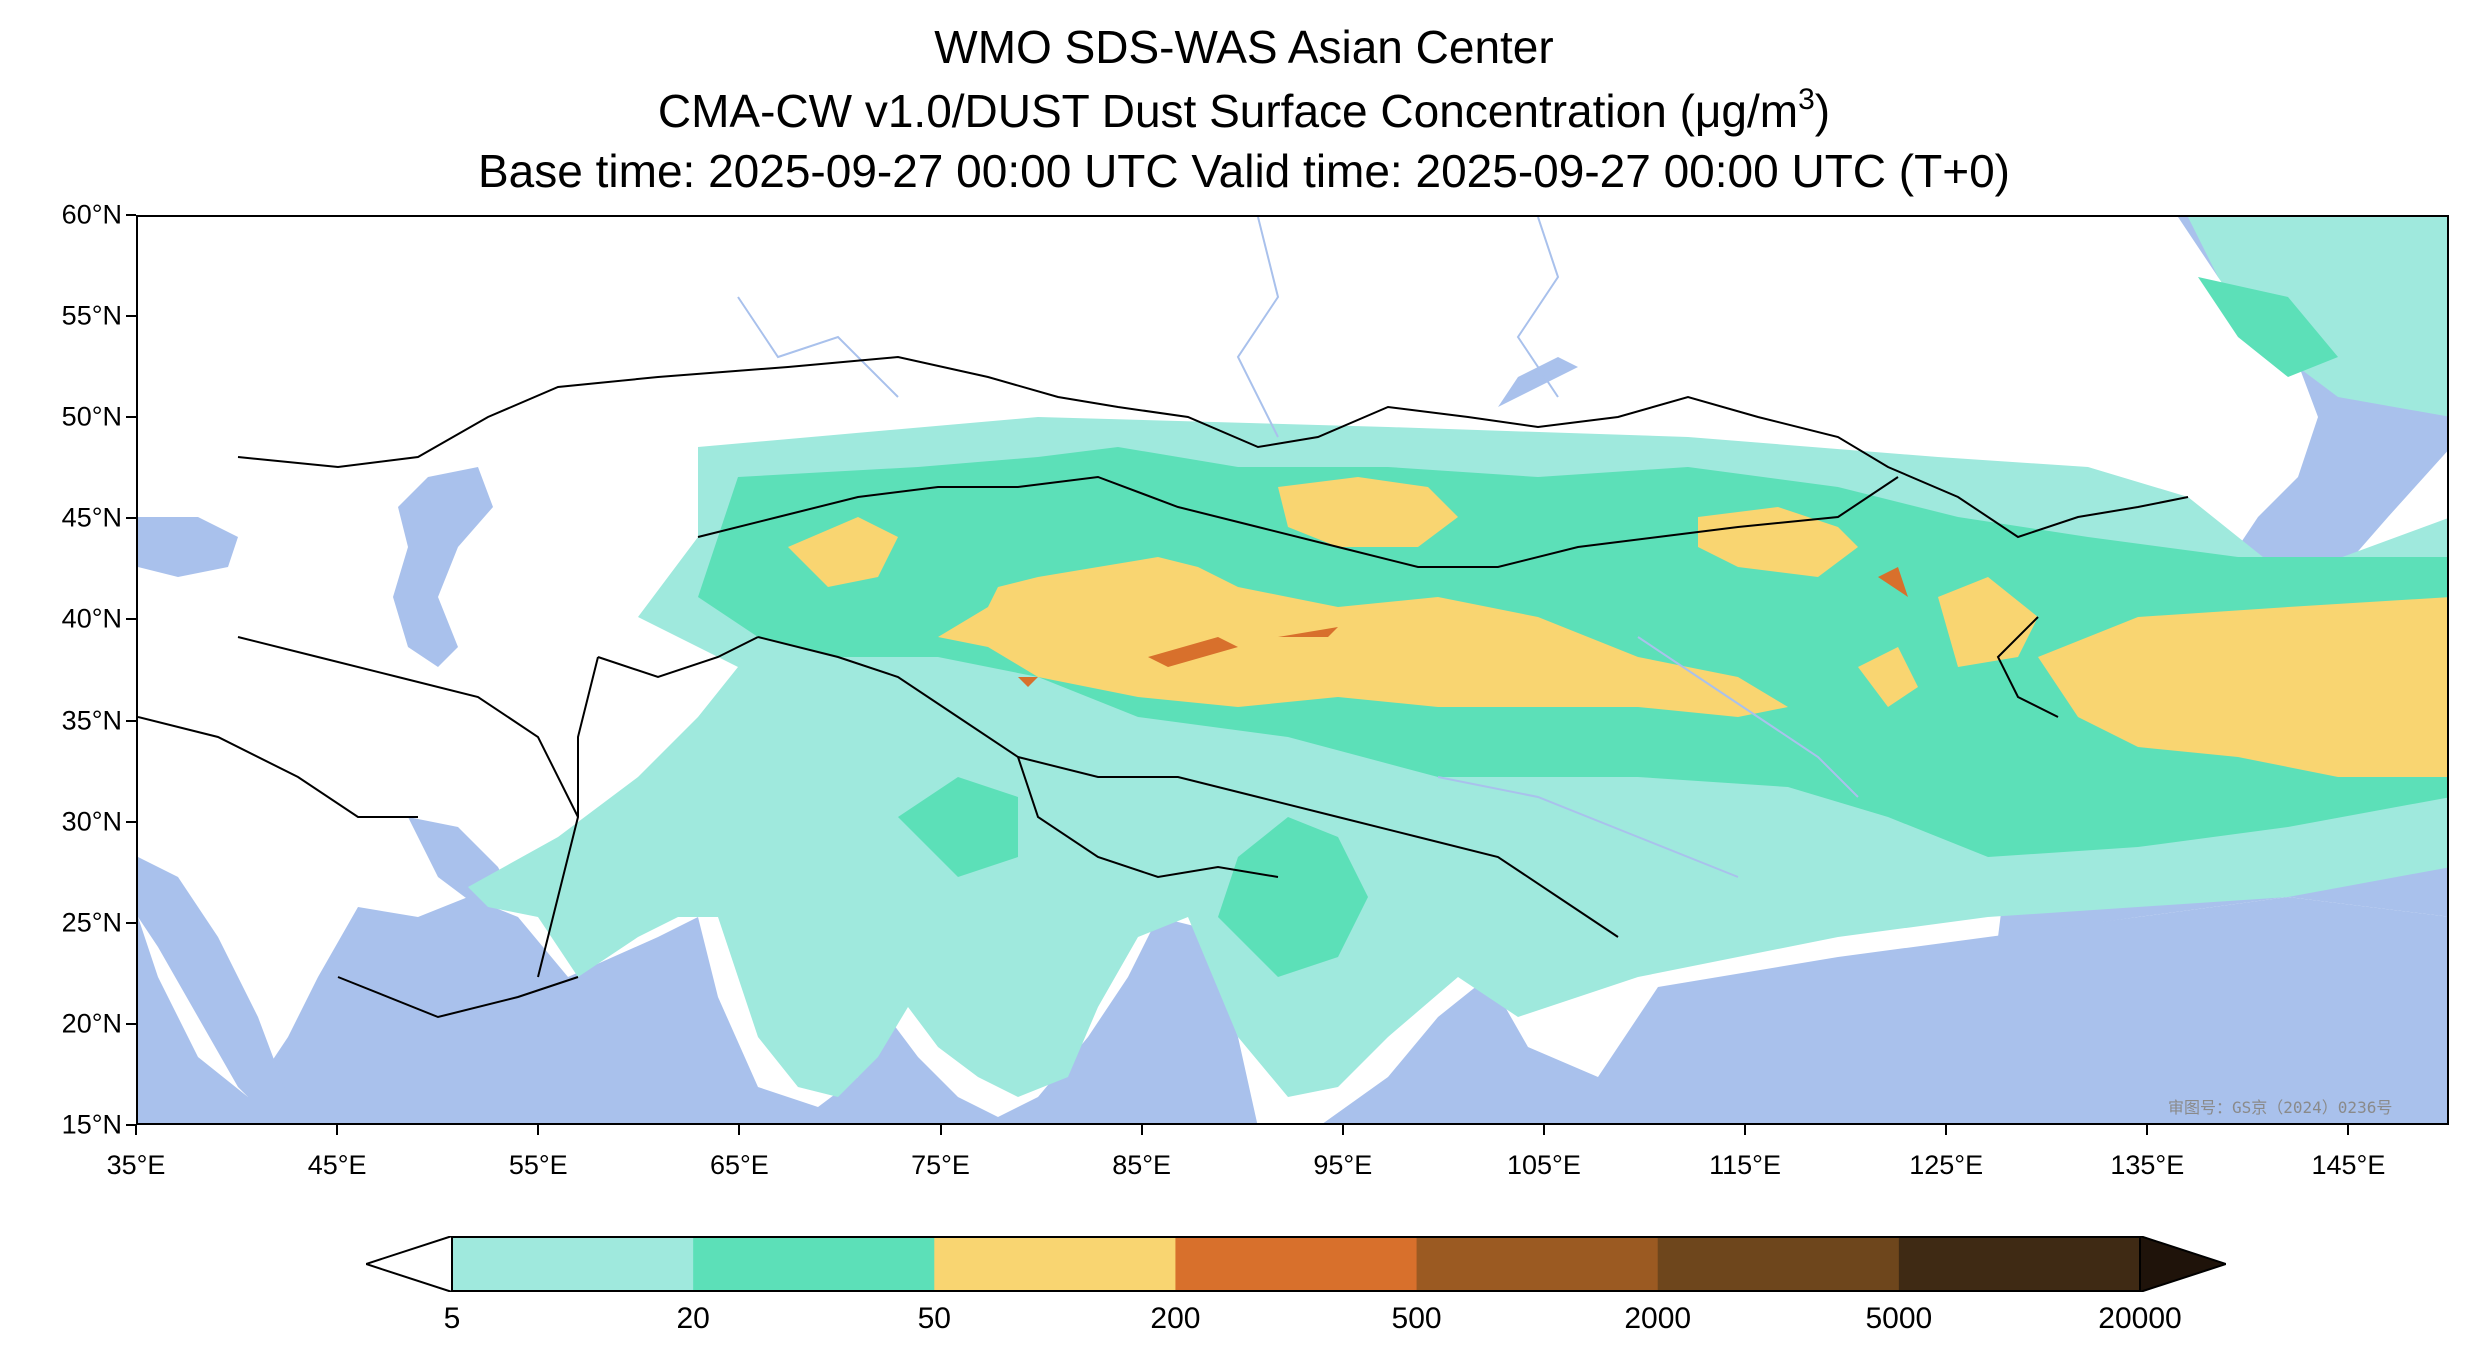 The height and width of the screenshot is (1362, 2488). What do you see at coordinates (2182, 1264) in the screenshot?
I see `colorbar-over-arrow` at bounding box center [2182, 1264].